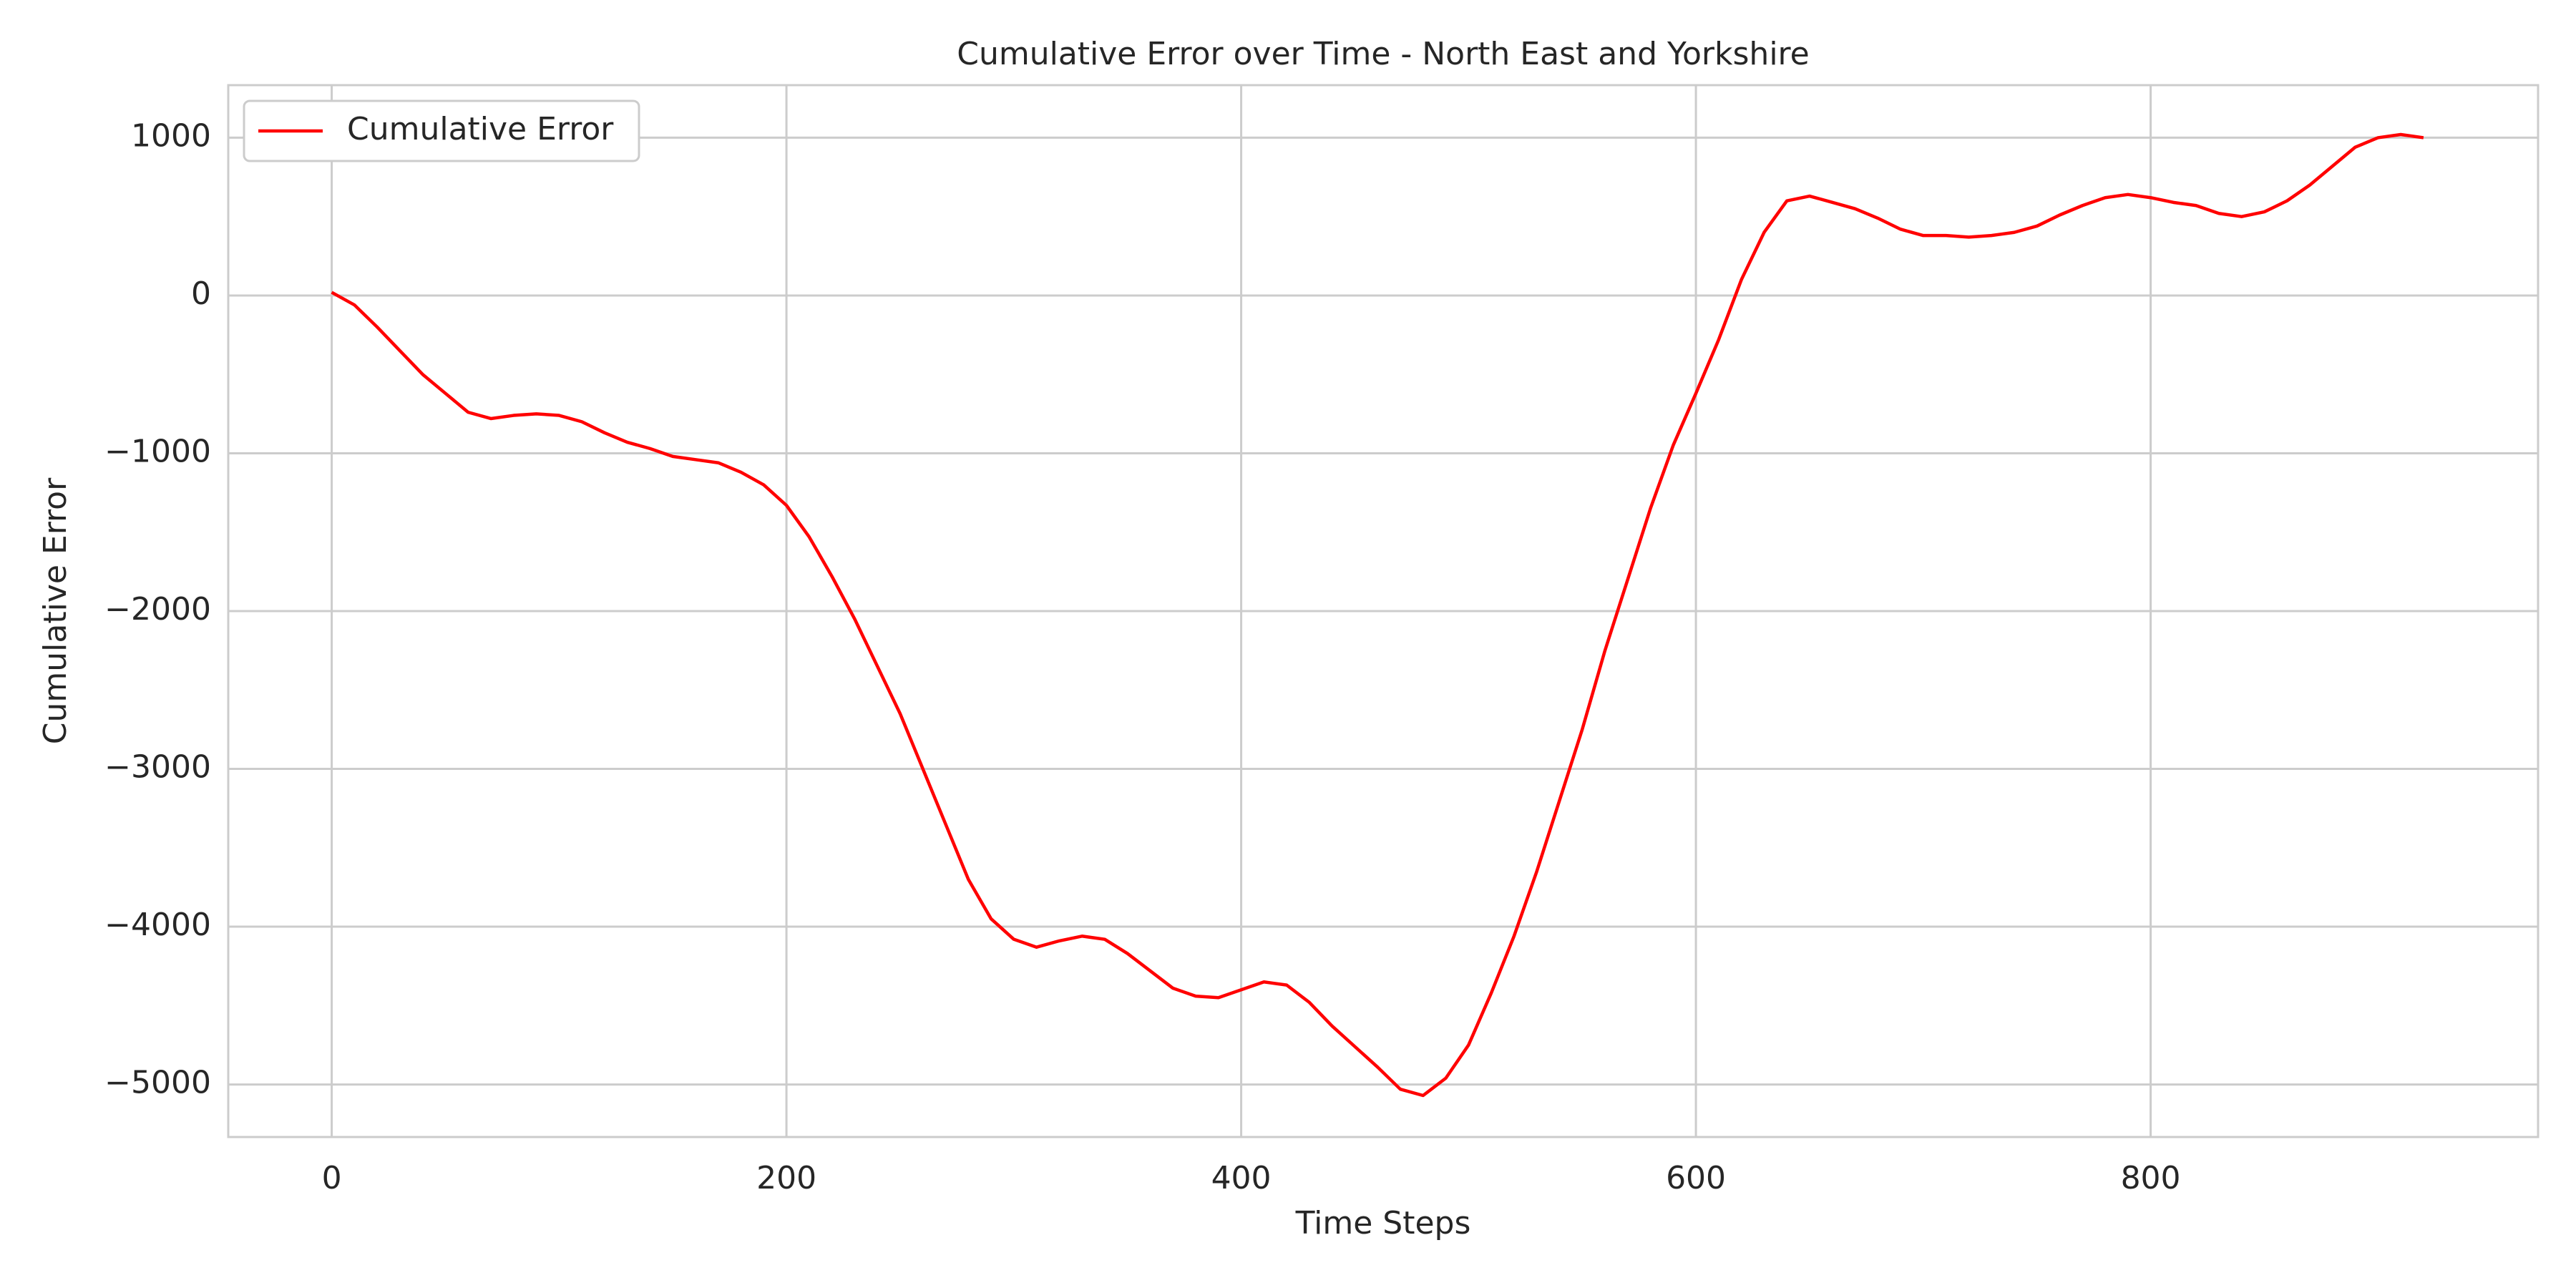 Image resolution: width=2576 pixels, height=1288 pixels. I want to click on y-tick-label: −3000, so click(157, 767).